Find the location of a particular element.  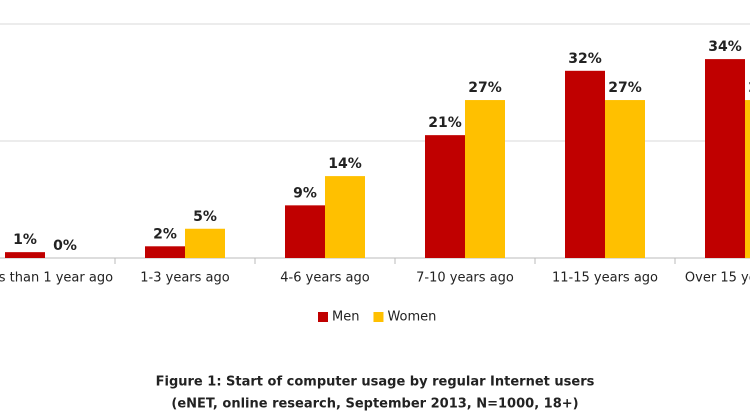

x-tick-label: 11-15 years ago is located at coordinates (605, 278).